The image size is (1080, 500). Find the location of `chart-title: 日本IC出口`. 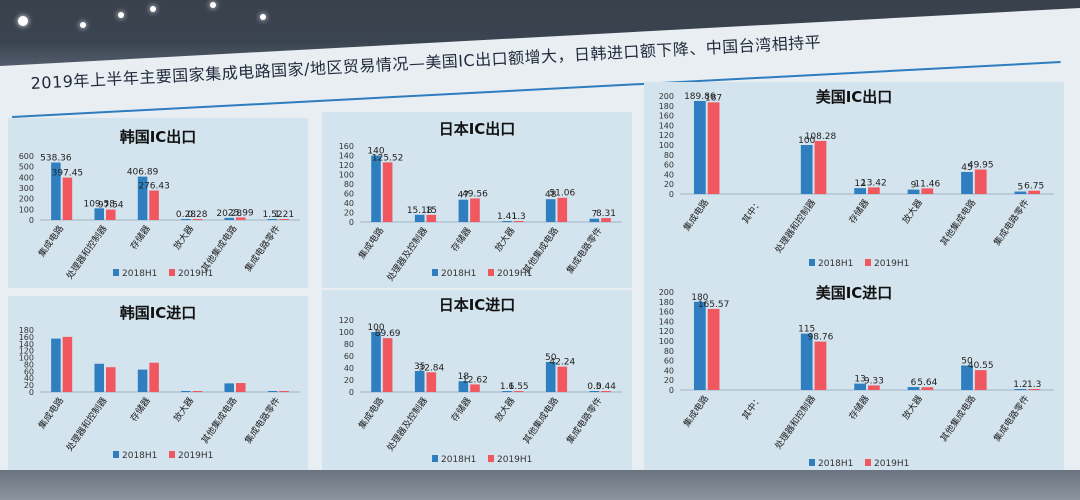

chart-title: 日本IC出口 is located at coordinates (477, 129).